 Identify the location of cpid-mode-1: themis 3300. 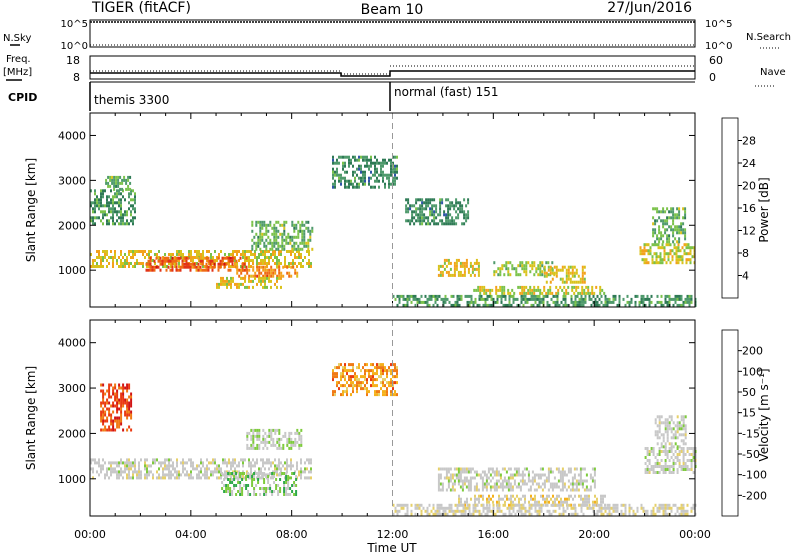
(131, 100).